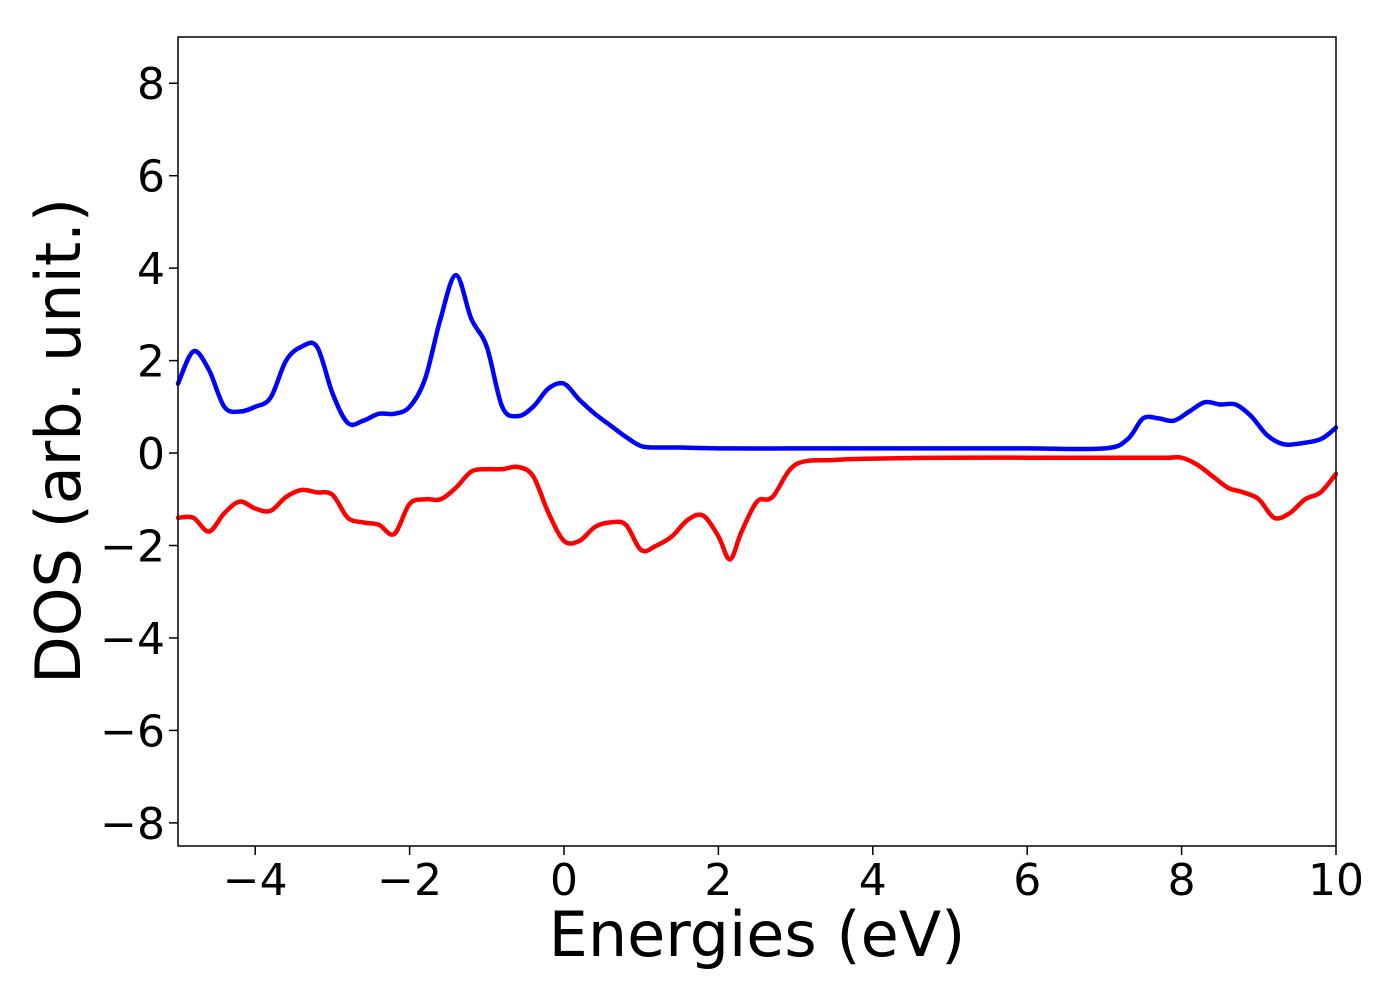  What do you see at coordinates (132, 824) in the screenshot?
I see `y-tick-label: −8` at bounding box center [132, 824].